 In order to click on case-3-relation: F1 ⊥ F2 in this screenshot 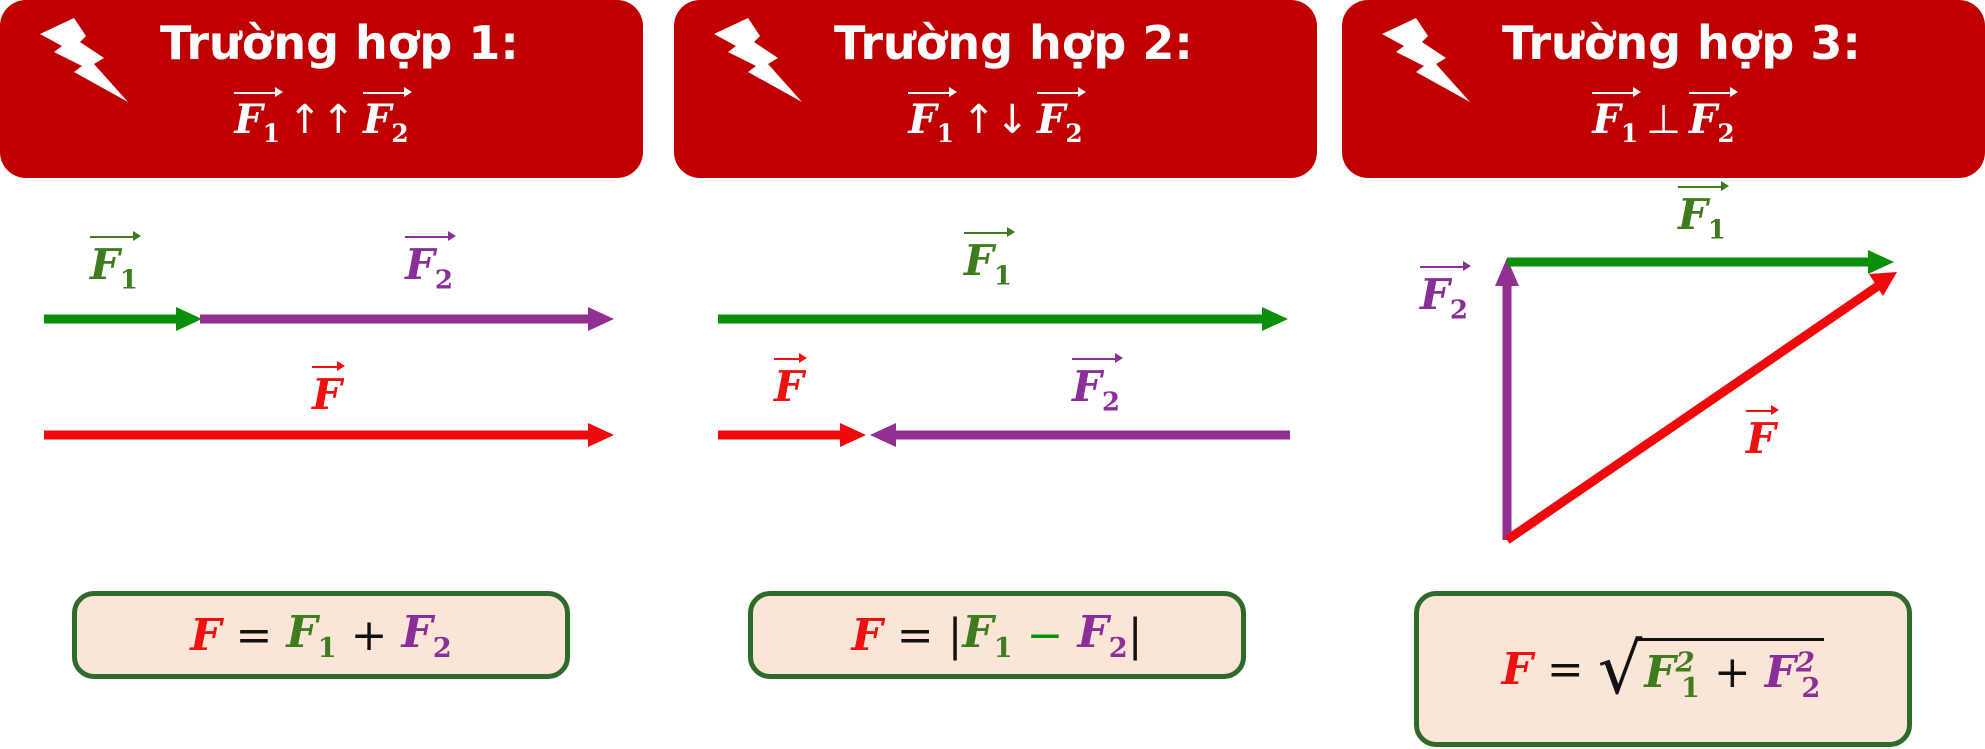, I will do `click(1663, 117)`.